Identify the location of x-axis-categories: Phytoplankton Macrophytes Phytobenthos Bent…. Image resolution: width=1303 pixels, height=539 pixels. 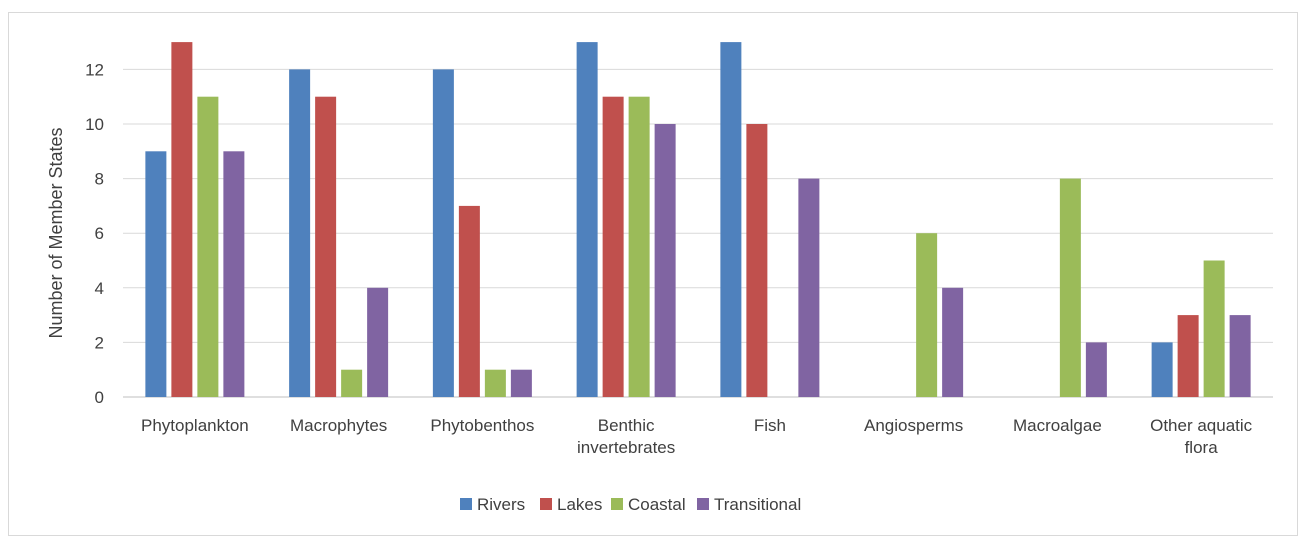
(697, 436).